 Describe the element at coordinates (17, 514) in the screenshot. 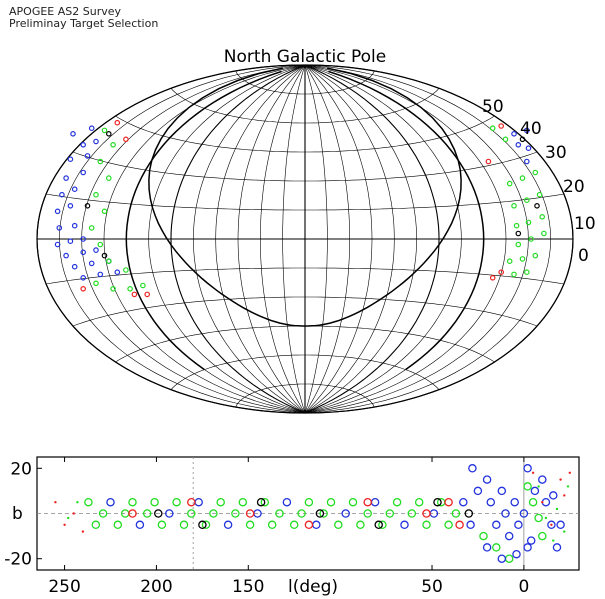

I see `y-axis-label: b` at that location.